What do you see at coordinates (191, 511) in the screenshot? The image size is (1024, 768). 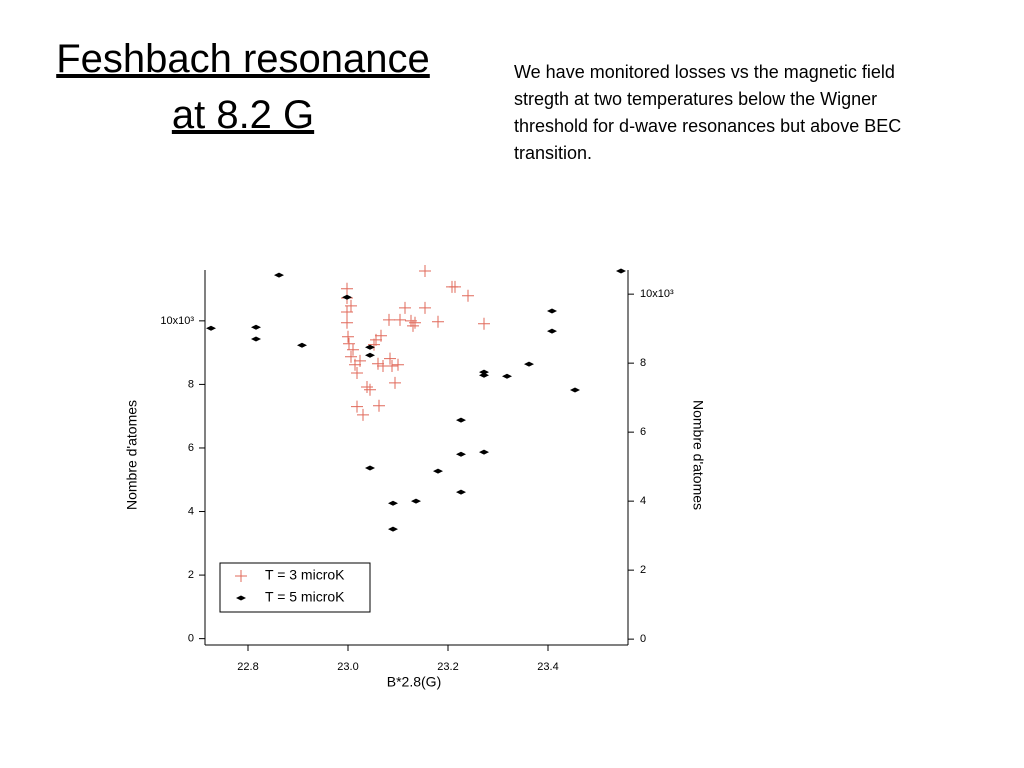 I see `y-tick-label: 4` at bounding box center [191, 511].